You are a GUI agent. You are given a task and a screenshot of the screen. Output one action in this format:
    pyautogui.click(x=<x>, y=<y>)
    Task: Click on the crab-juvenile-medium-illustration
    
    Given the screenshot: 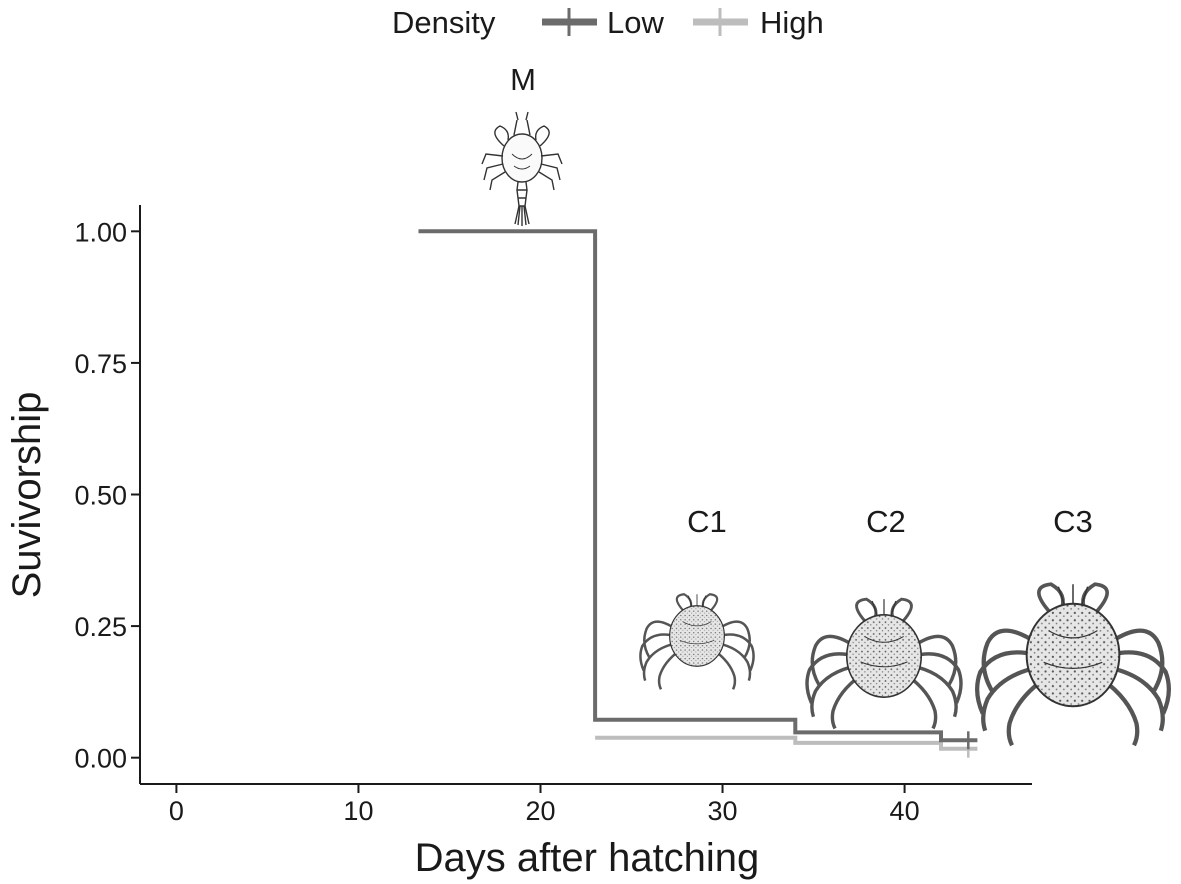 What is the action you would take?
    pyautogui.click(x=884, y=664)
    